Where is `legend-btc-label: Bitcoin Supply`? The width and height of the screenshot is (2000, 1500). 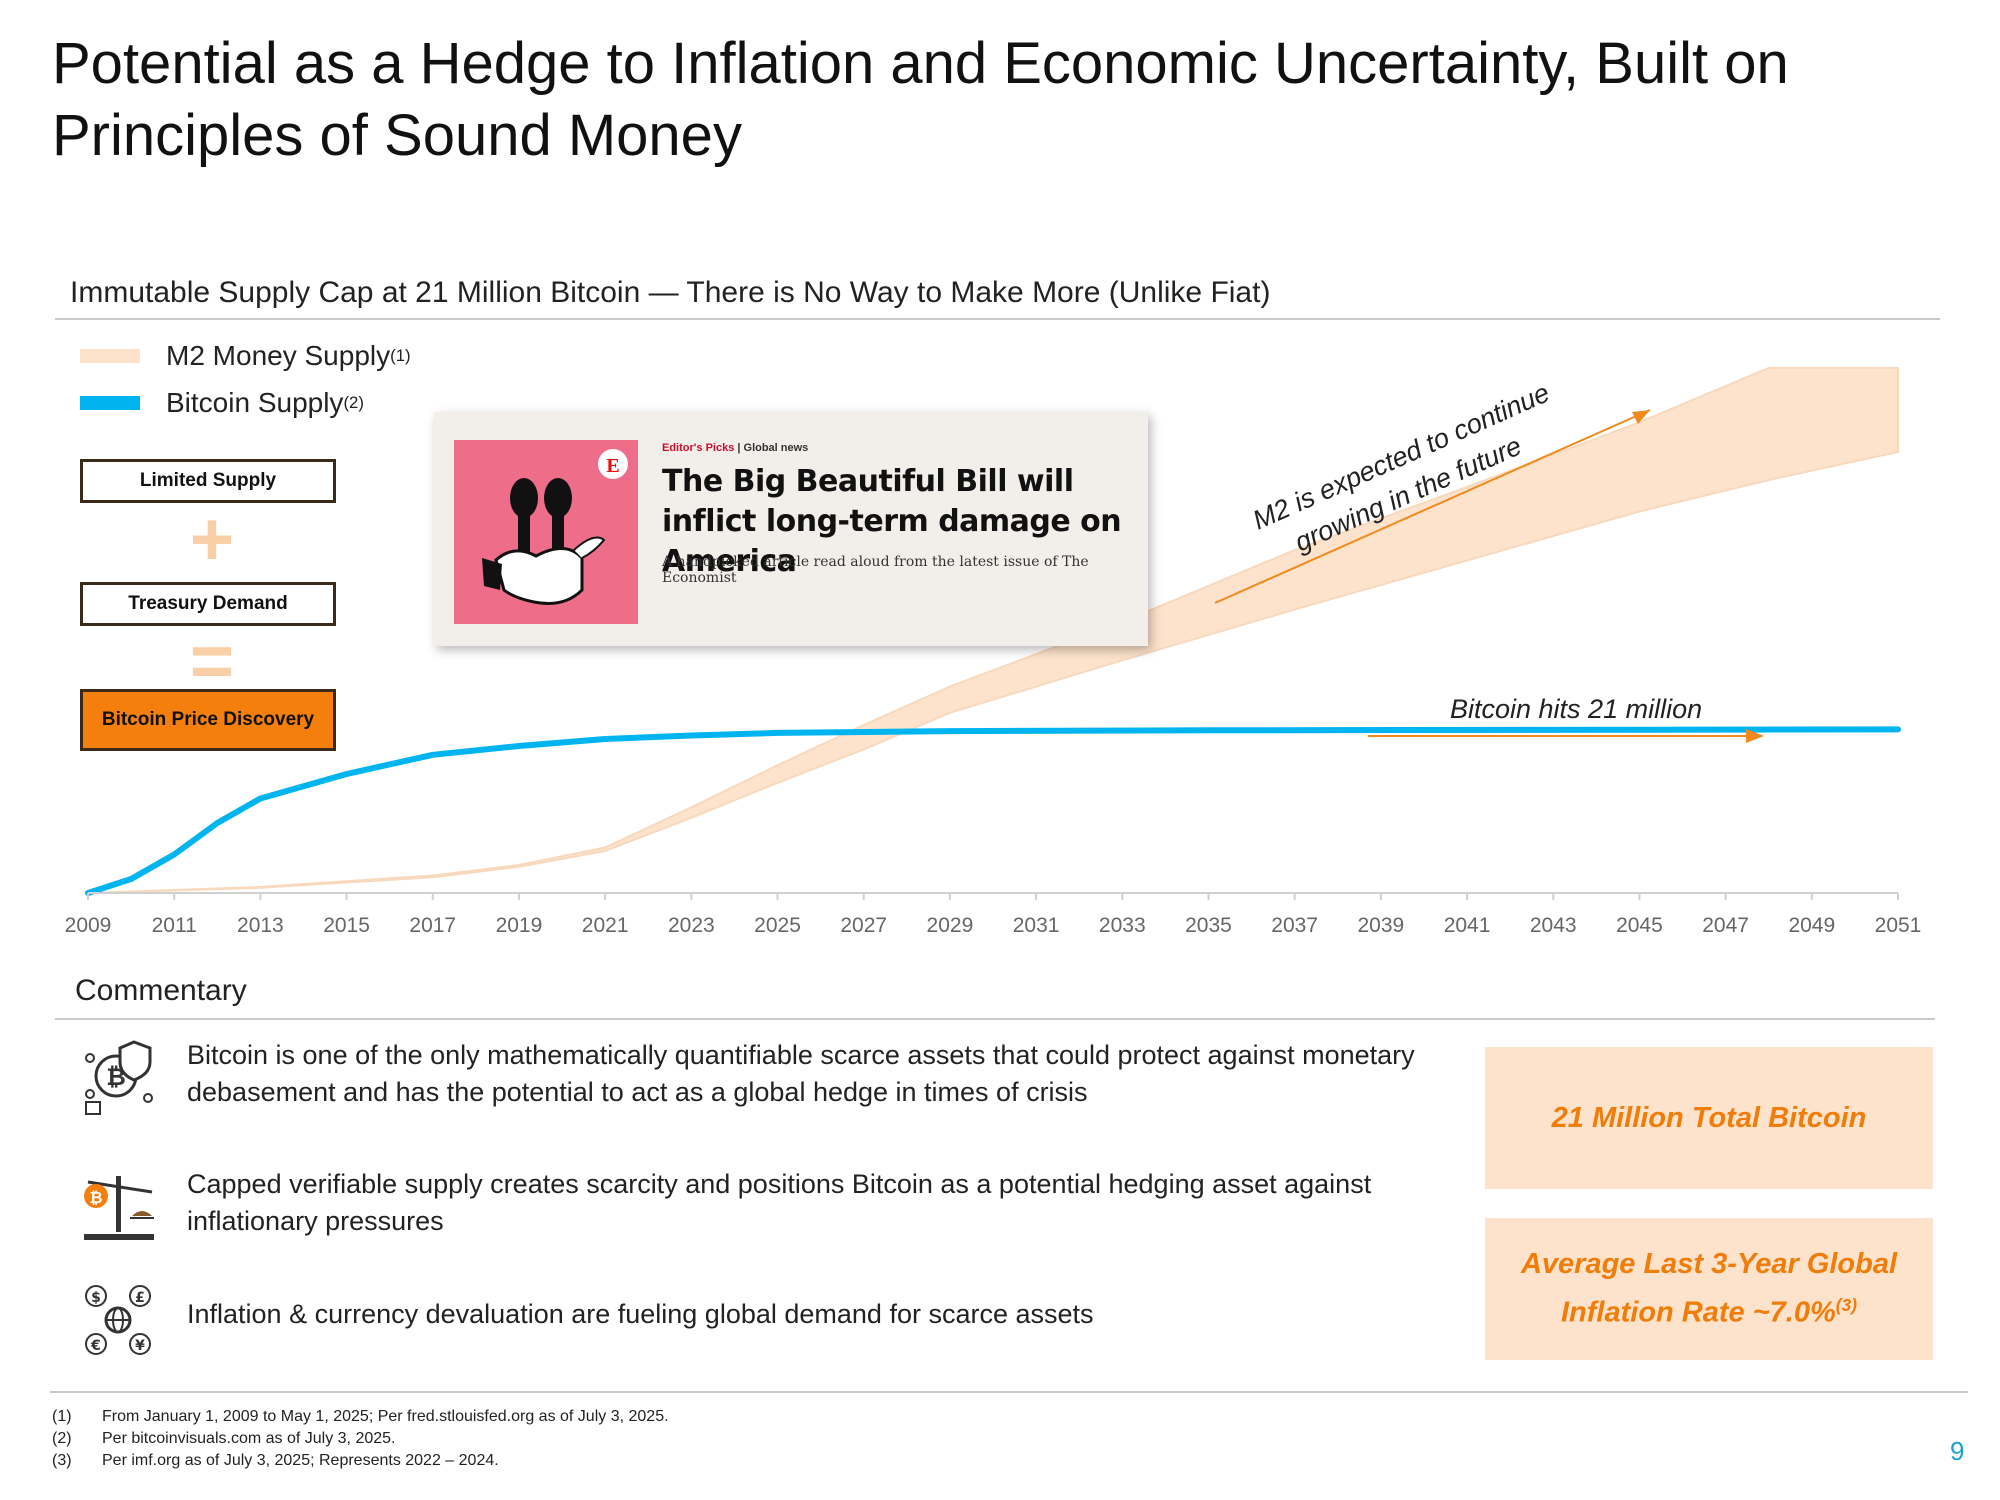 legend-btc-label: Bitcoin Supply is located at coordinates (255, 402).